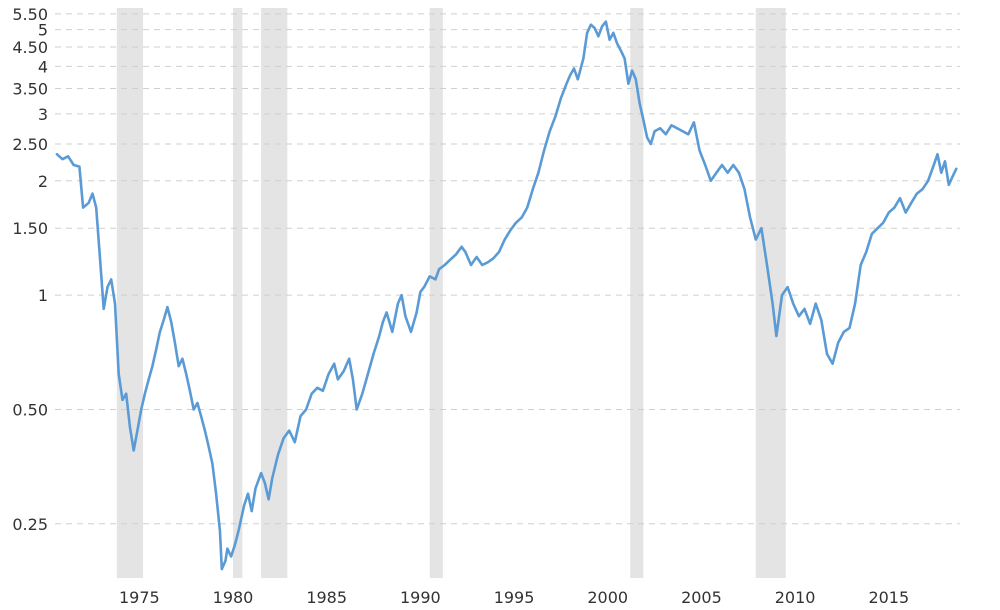 The height and width of the screenshot is (610, 1000). What do you see at coordinates (30, 228) in the screenshot?
I see `y-tick-label: 1.50` at bounding box center [30, 228].